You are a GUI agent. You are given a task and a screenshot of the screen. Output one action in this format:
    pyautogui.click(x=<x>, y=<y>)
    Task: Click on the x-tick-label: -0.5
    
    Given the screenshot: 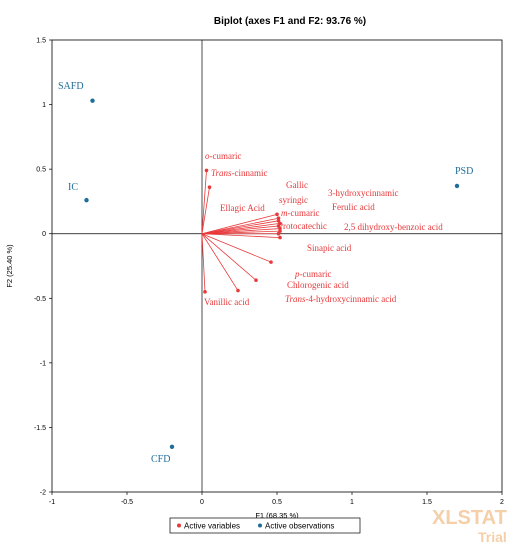 What is the action you would take?
    pyautogui.click(x=127, y=502)
    